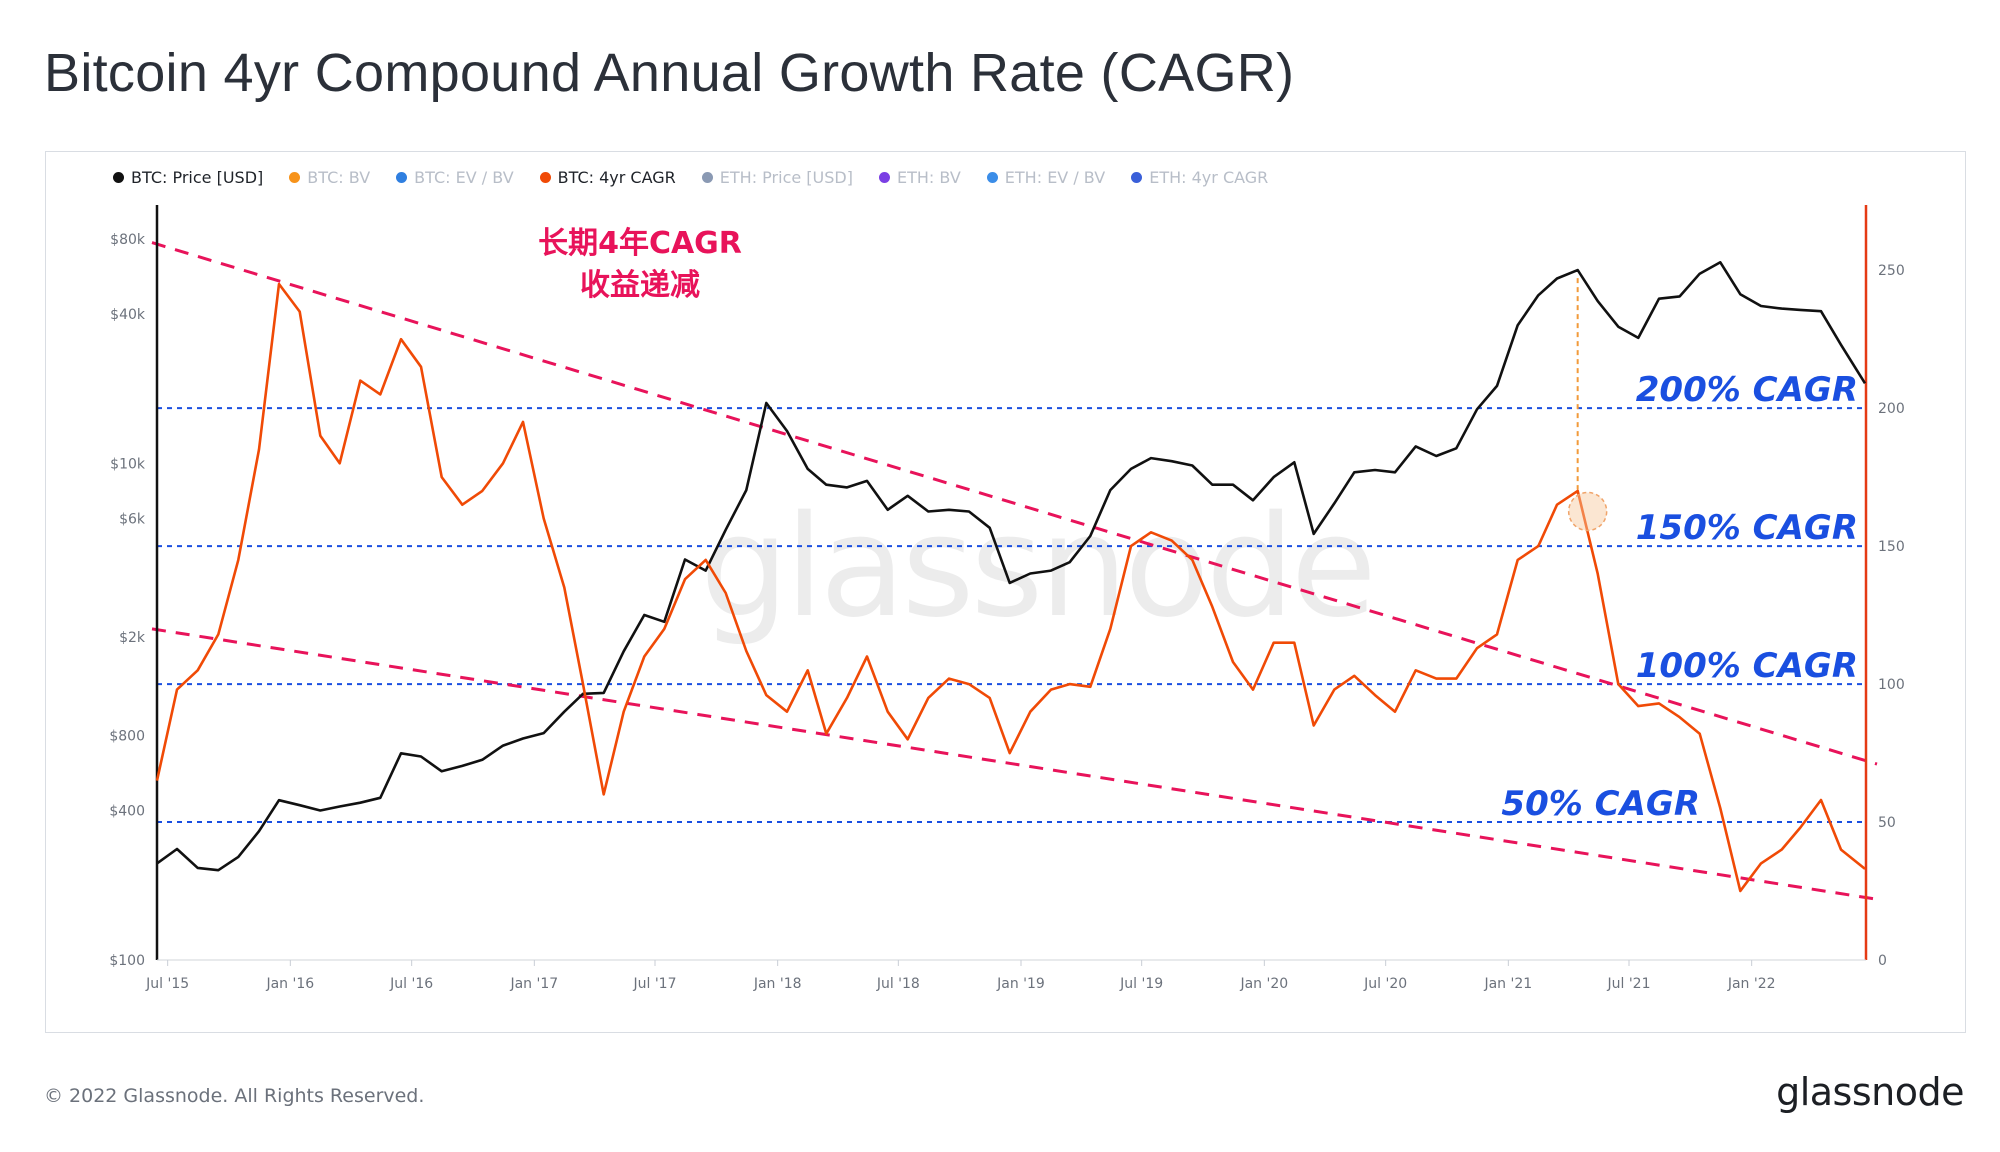  What do you see at coordinates (1587, 405) in the screenshot?
I see `highlight-markers` at bounding box center [1587, 405].